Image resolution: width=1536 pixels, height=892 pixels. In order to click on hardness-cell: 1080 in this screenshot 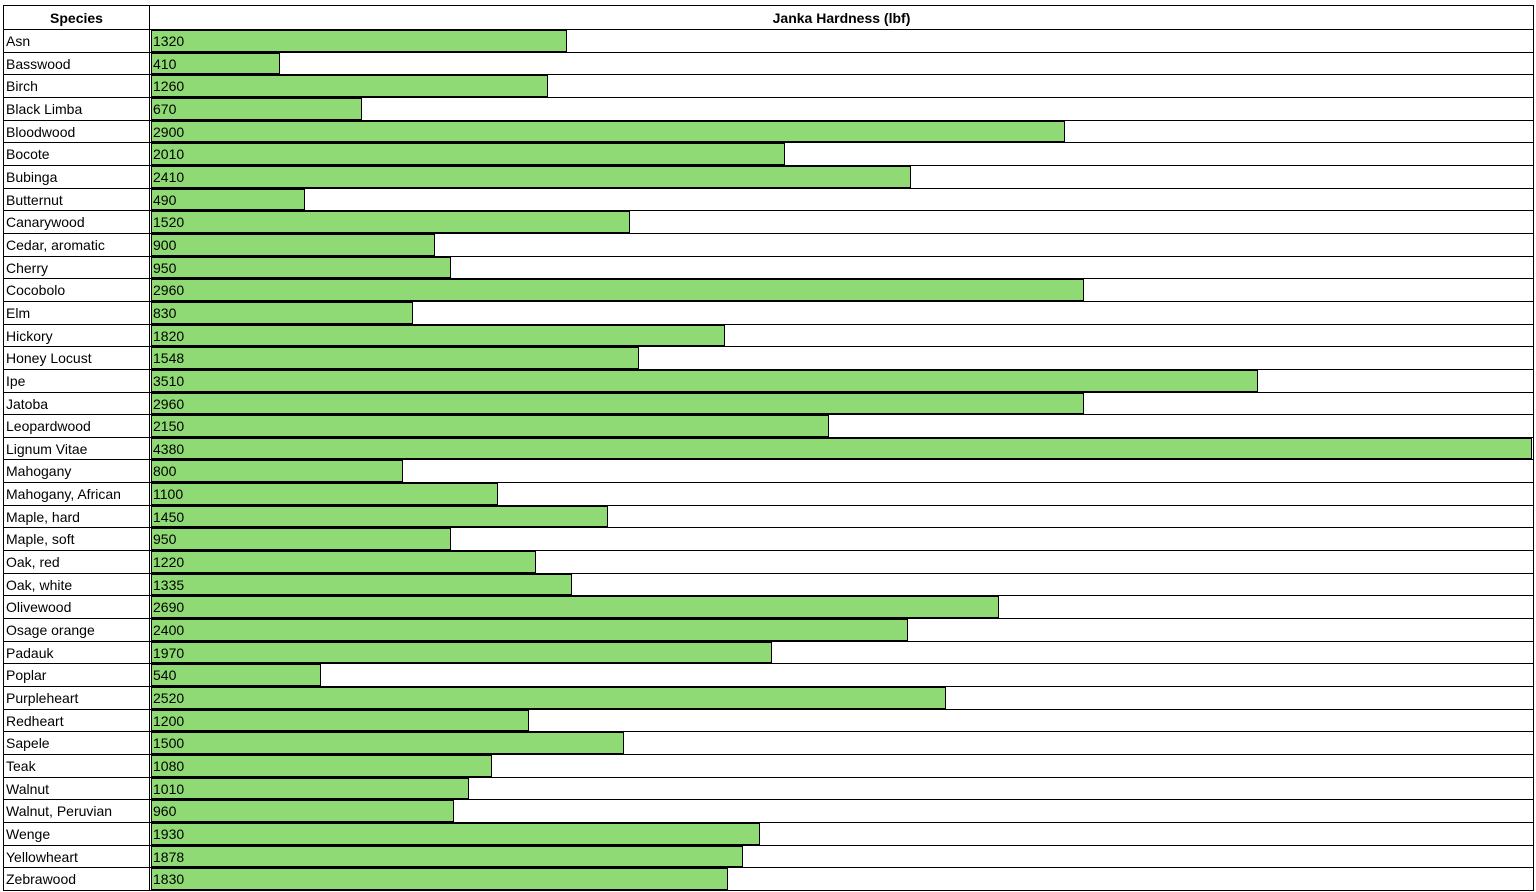, I will do `click(842, 766)`.